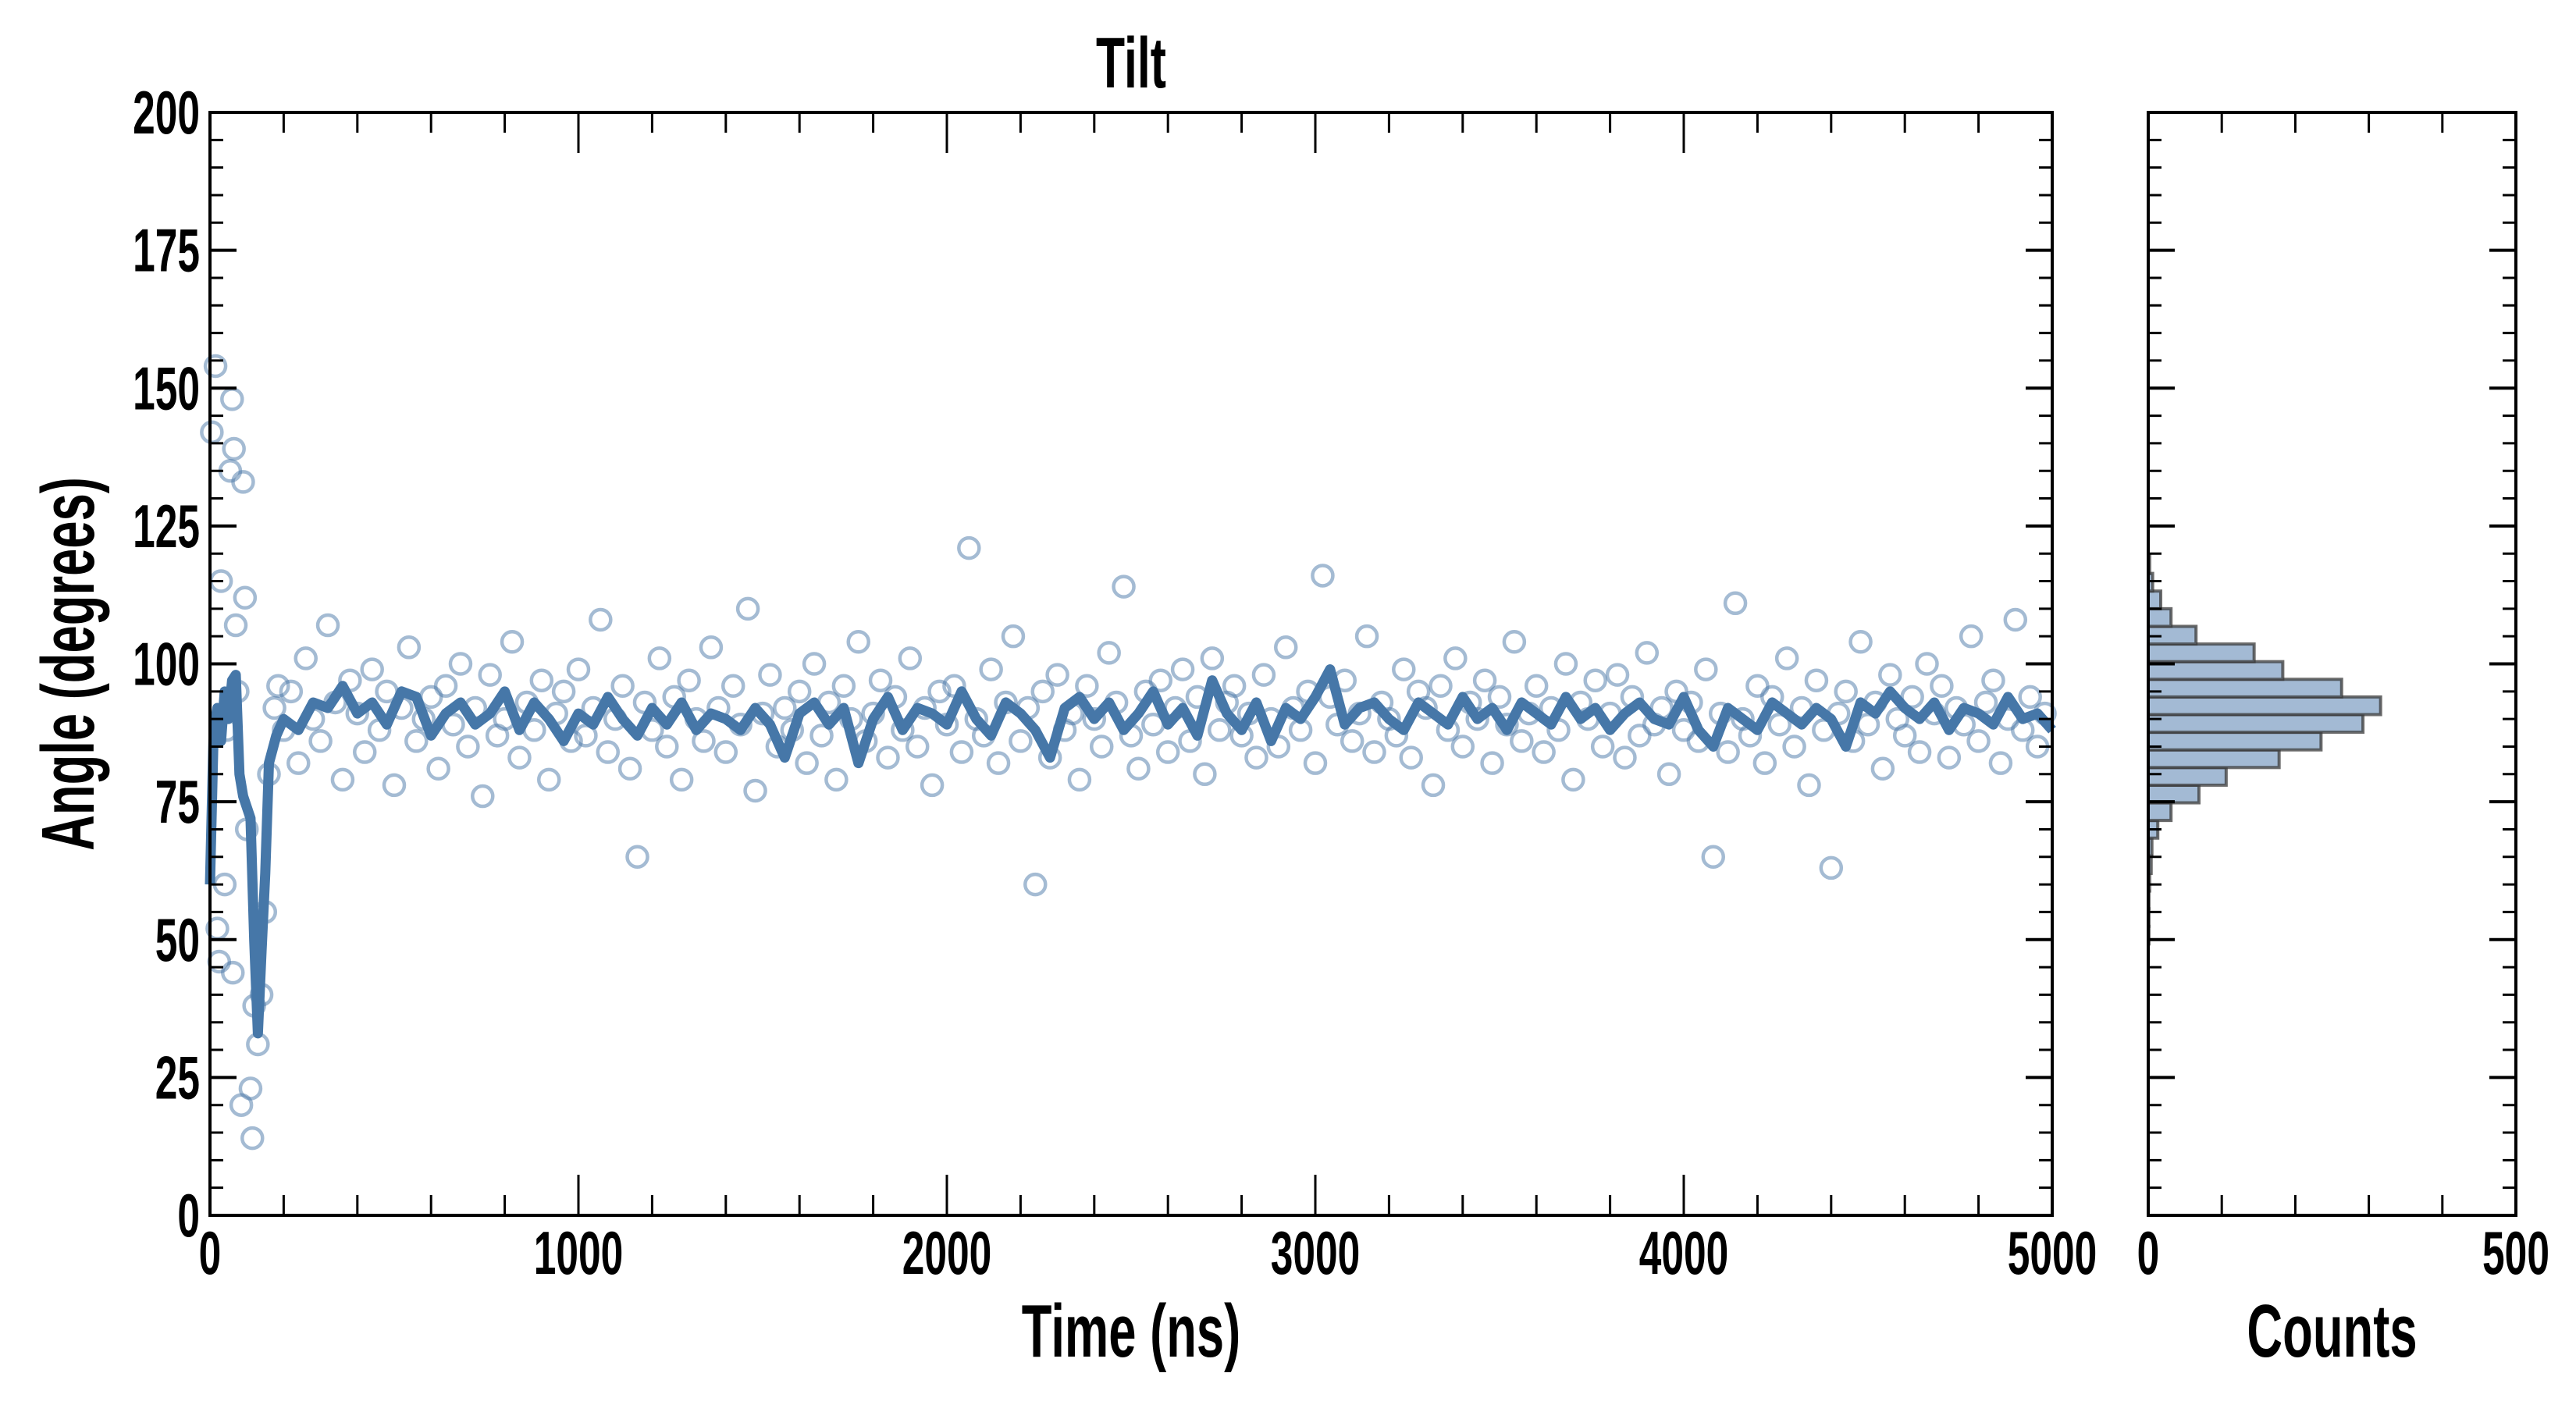 The height and width of the screenshot is (1405, 2576). Describe the element at coordinates (2332, 1331) in the screenshot. I see `hist-x-axis-label: Counts` at that location.